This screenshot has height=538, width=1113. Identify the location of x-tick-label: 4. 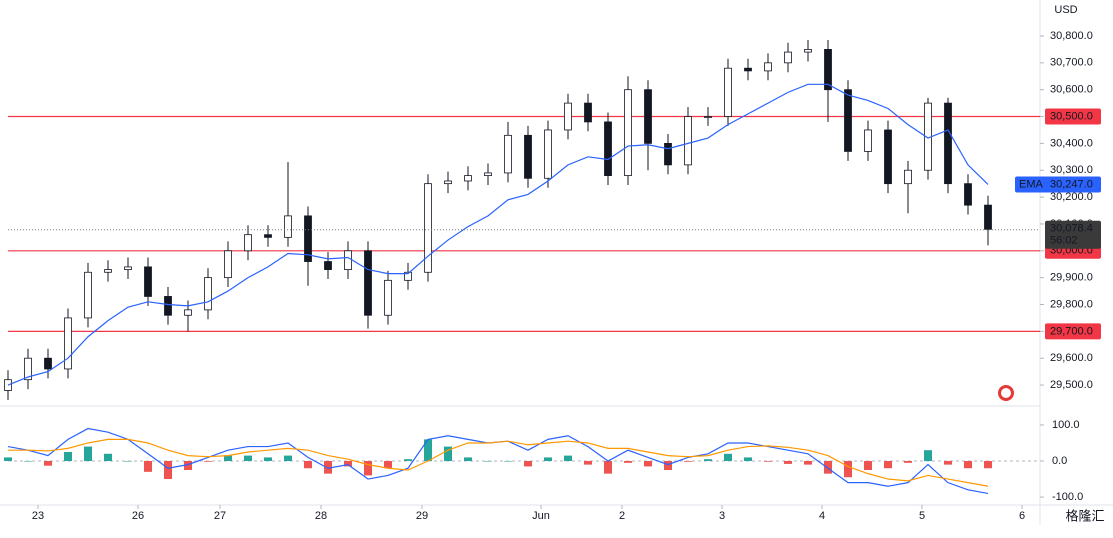
(822, 516).